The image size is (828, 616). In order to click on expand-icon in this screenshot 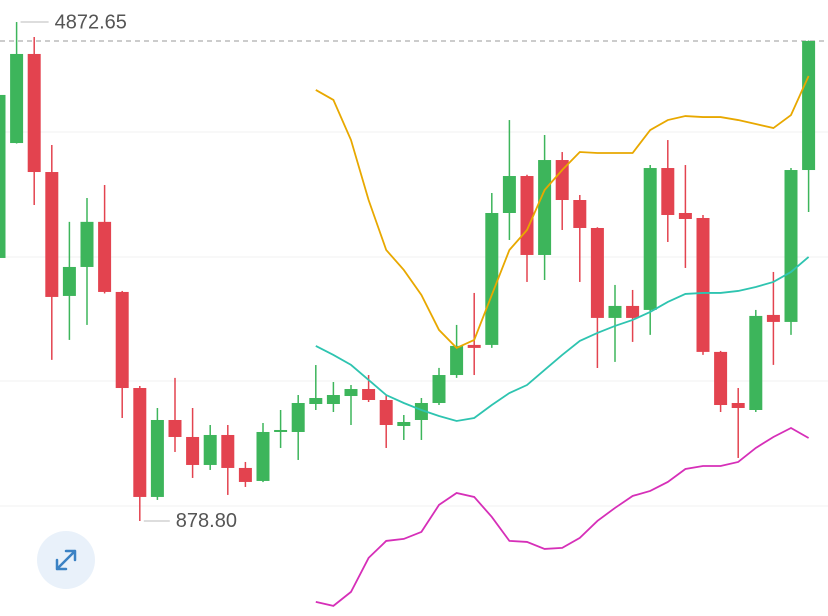, I will do `click(66, 560)`.